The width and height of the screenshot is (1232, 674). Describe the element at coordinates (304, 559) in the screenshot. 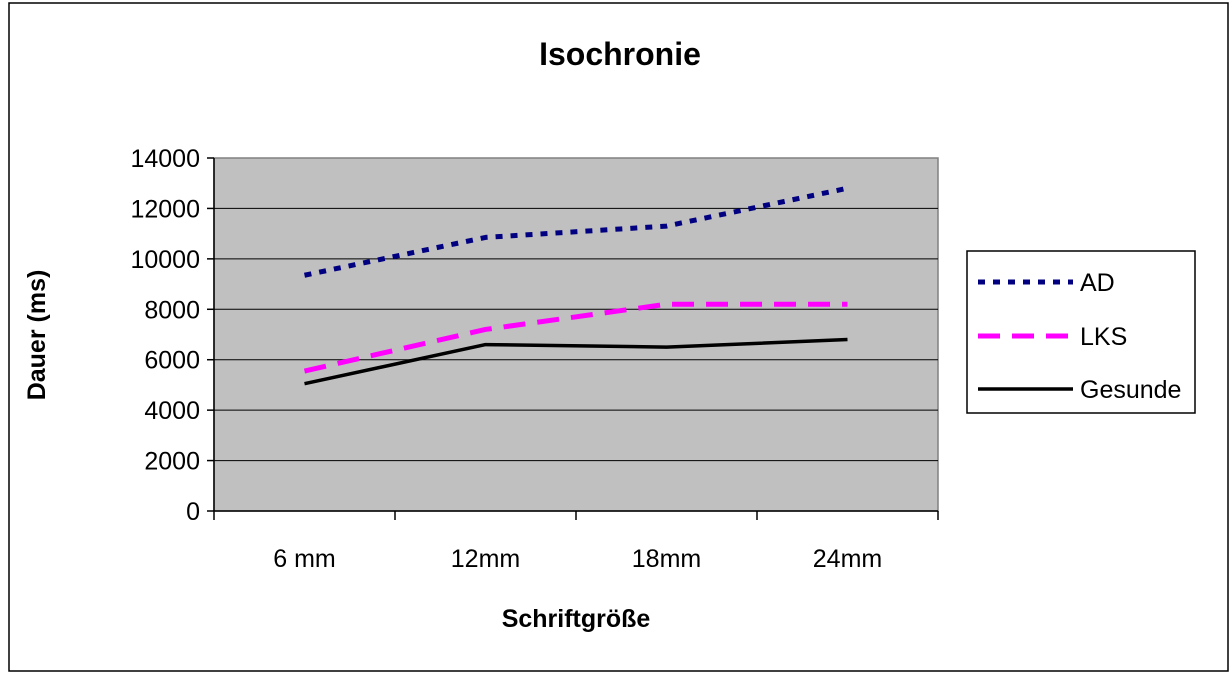

I see `x-tick-label: 6 mm` at that location.